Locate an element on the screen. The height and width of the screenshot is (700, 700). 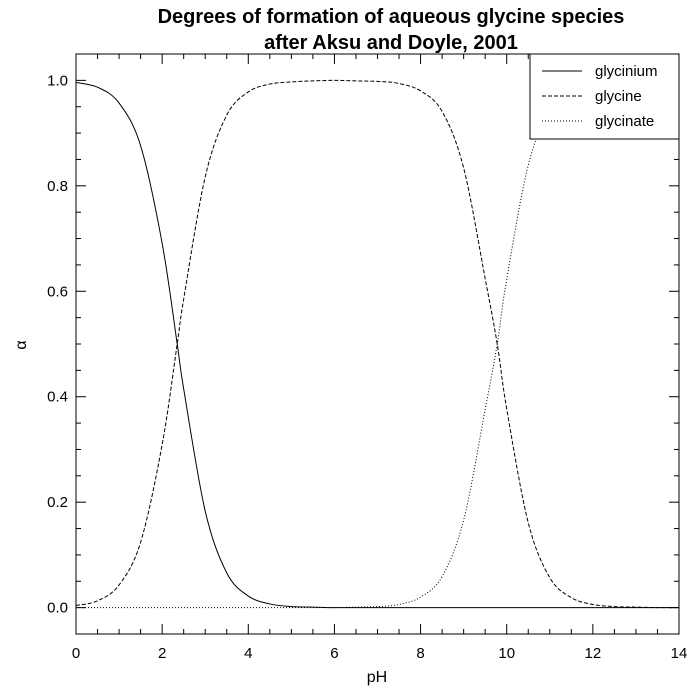
x-tick-label: 8 is located at coordinates (420, 653).